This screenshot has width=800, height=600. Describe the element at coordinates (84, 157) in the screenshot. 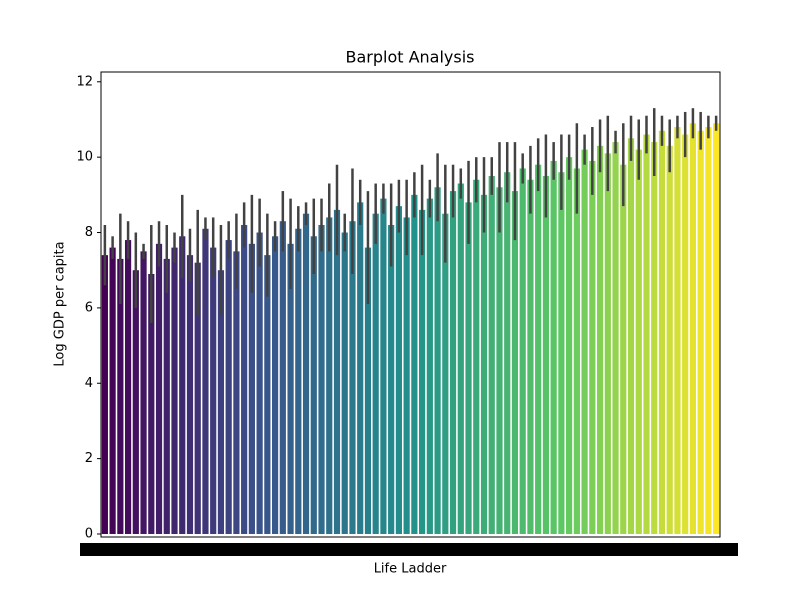

I see `y-tick-label: 10` at that location.